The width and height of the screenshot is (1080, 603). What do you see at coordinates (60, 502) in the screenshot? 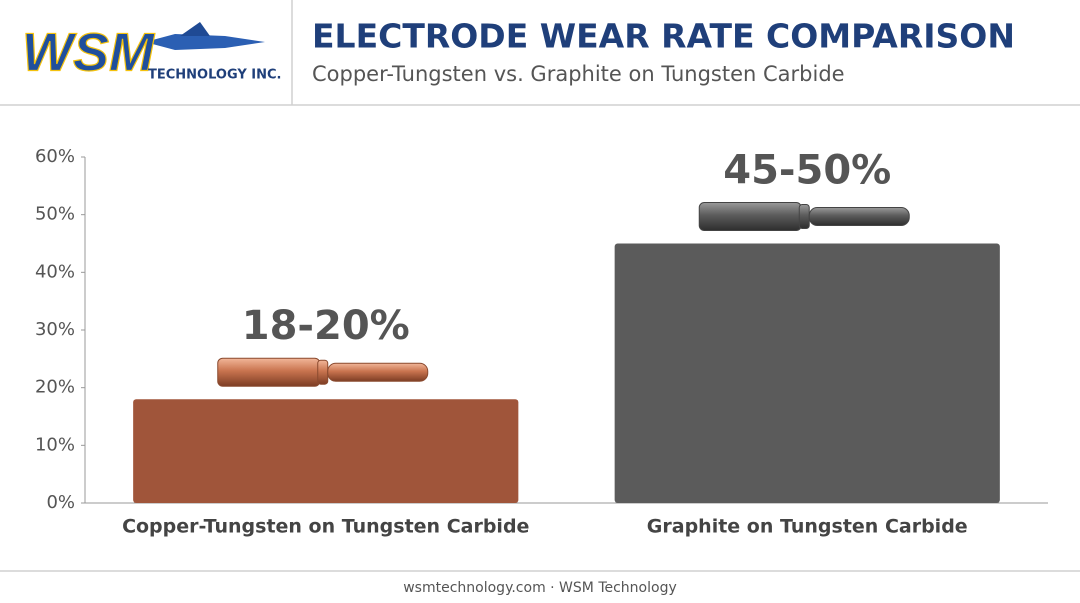
I see `y-tick-label: 0%` at bounding box center [60, 502].